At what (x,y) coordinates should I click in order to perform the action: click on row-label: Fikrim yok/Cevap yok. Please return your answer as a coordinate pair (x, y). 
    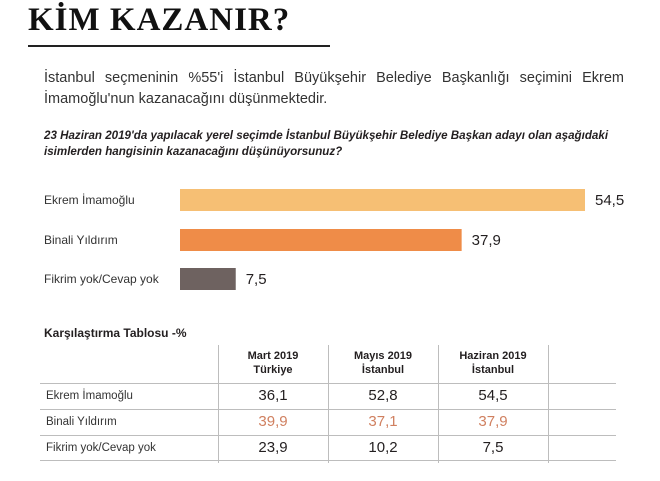
    Looking at the image, I should click on (101, 448).